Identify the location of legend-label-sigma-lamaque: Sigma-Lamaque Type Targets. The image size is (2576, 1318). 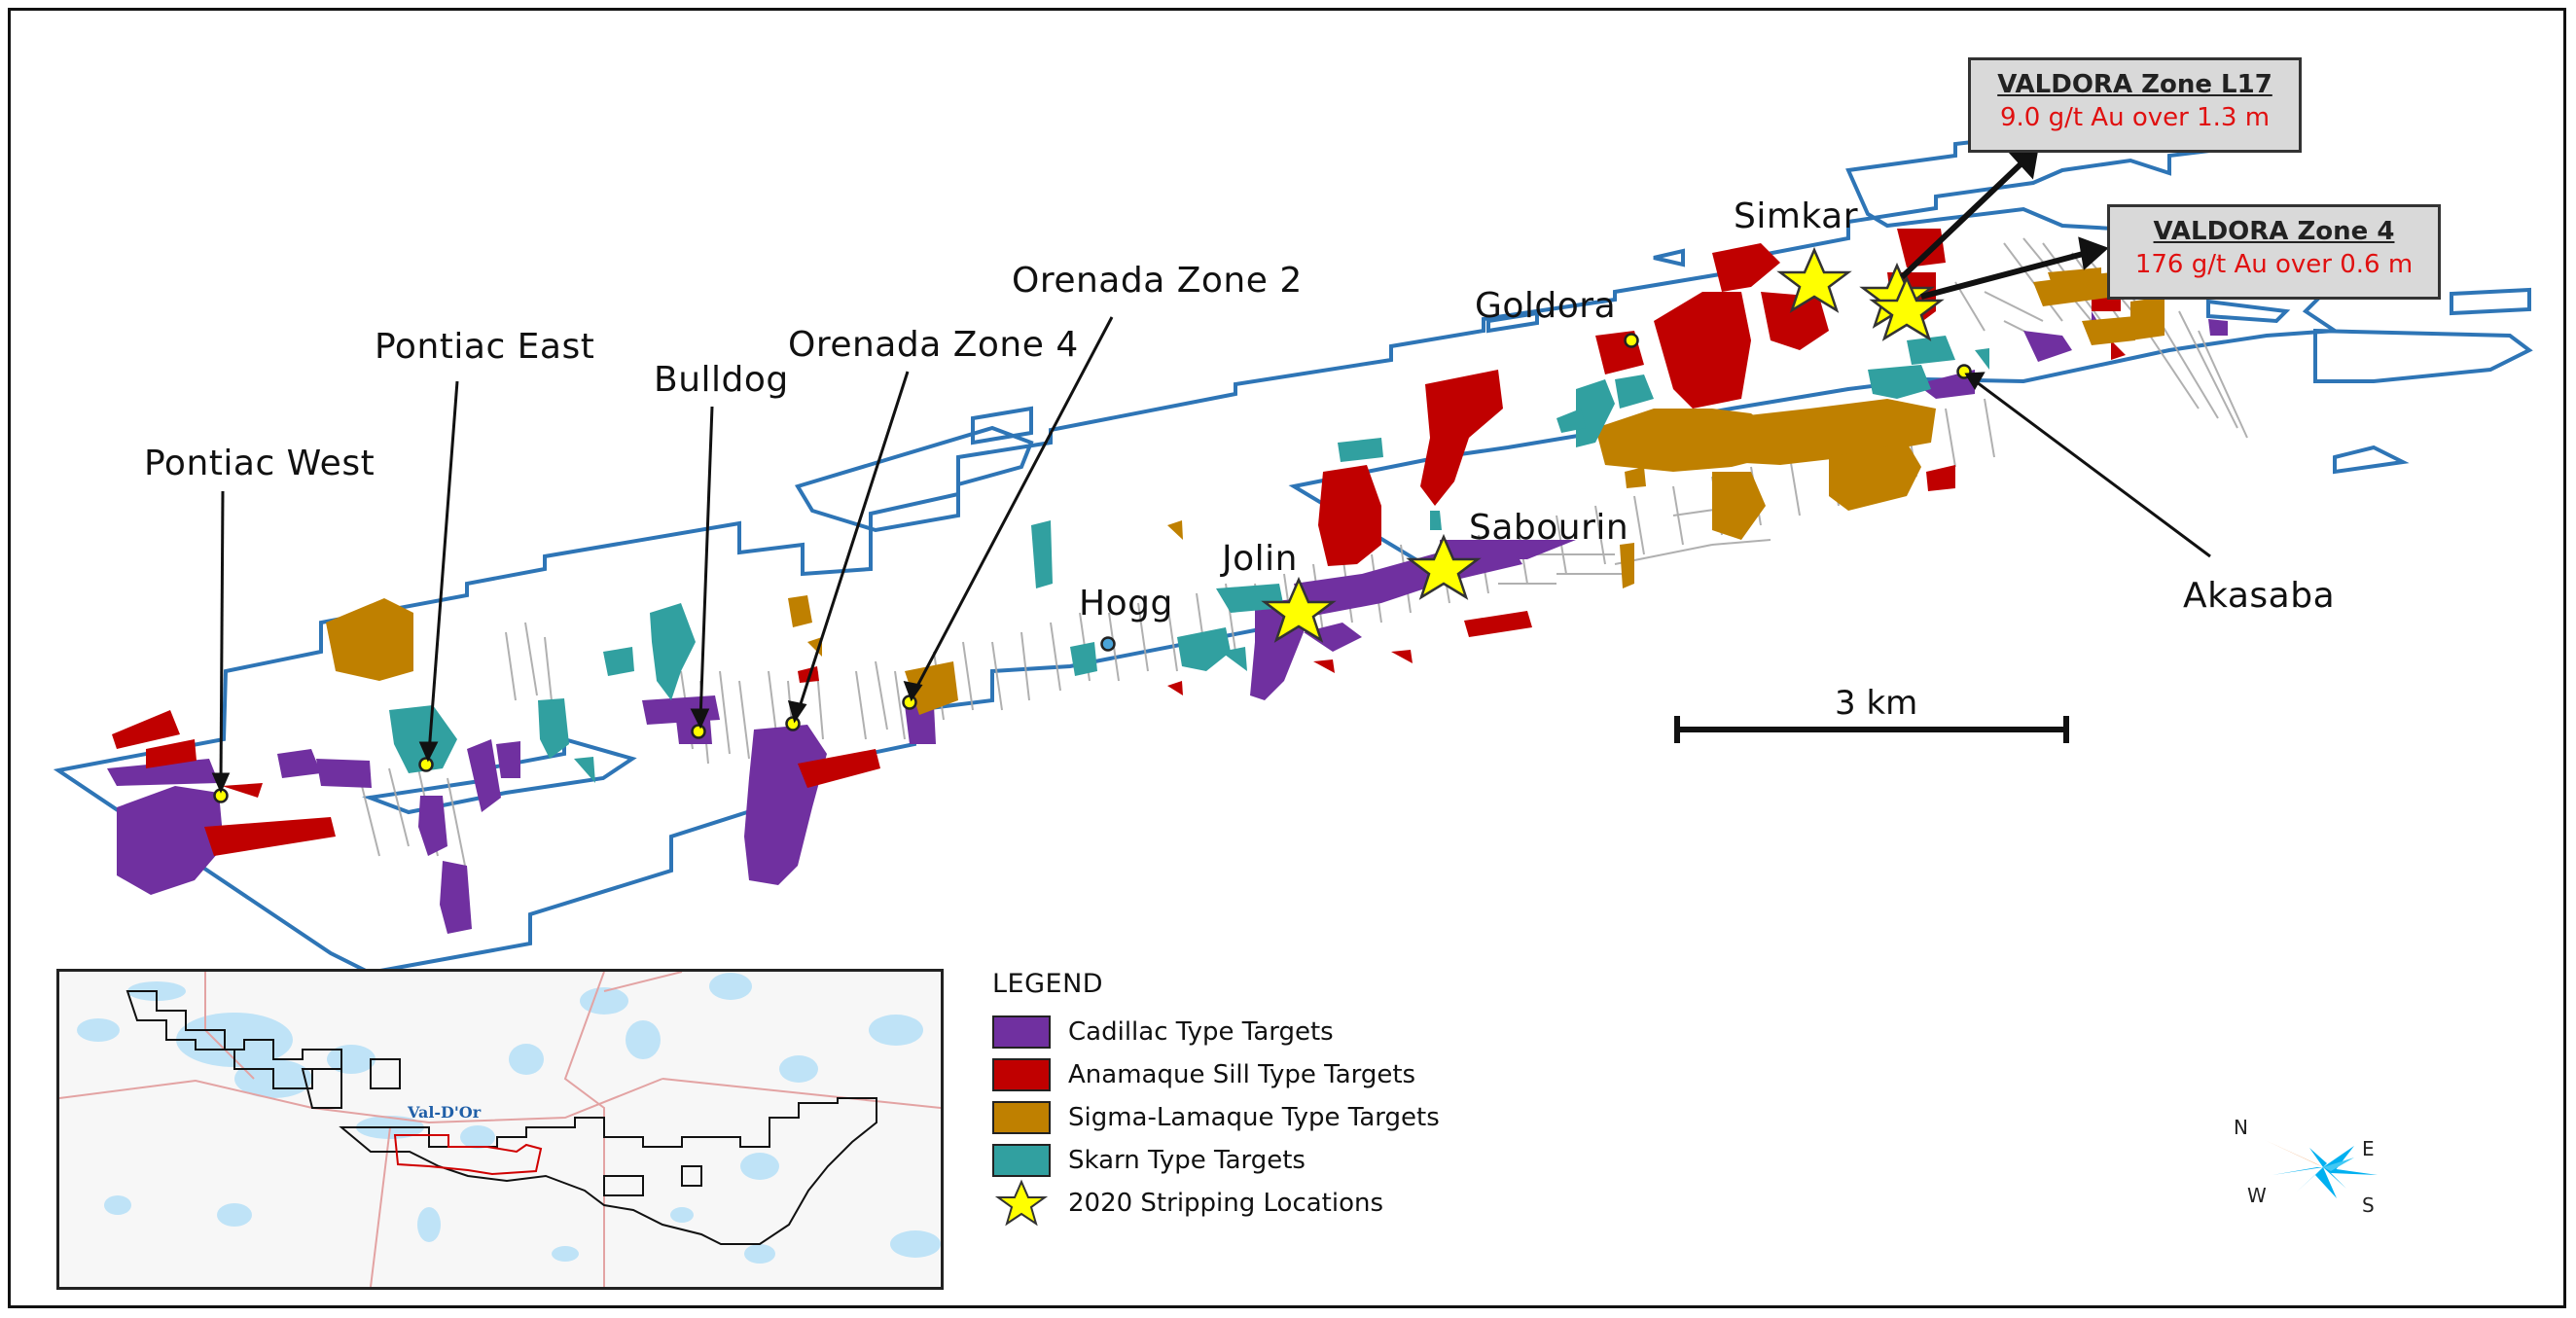
(1254, 1118).